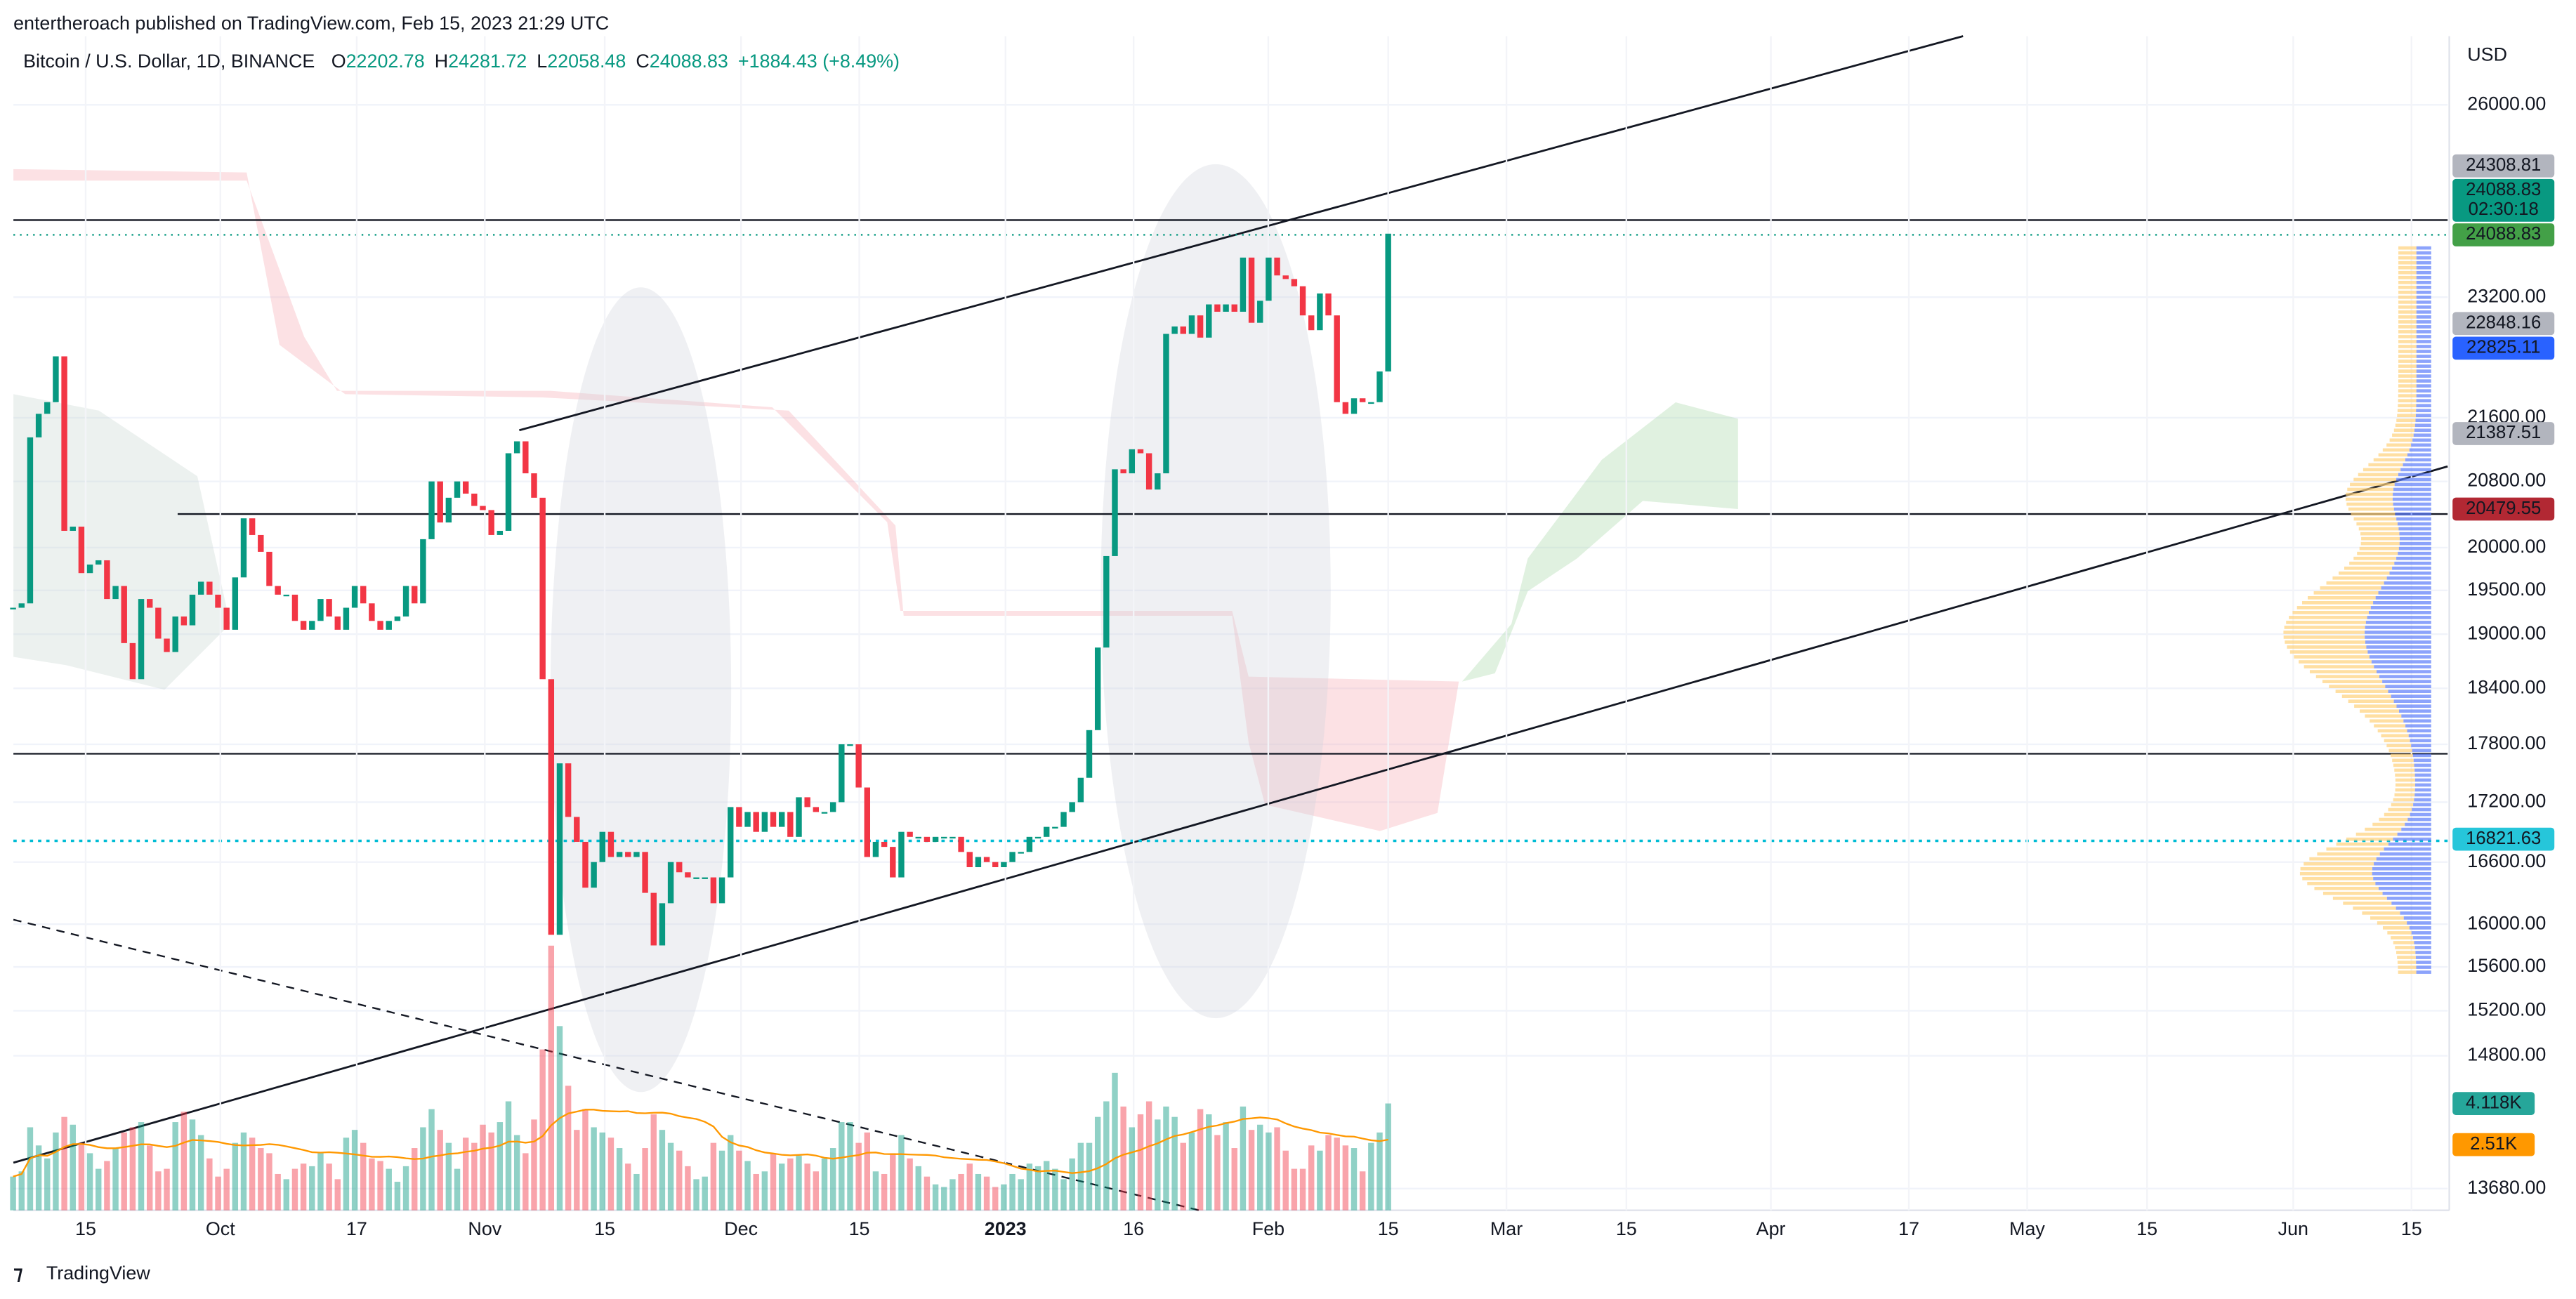 Image resolution: width=2576 pixels, height=1299 pixels. I want to click on countdown: 02:30:18, so click(2504, 209).